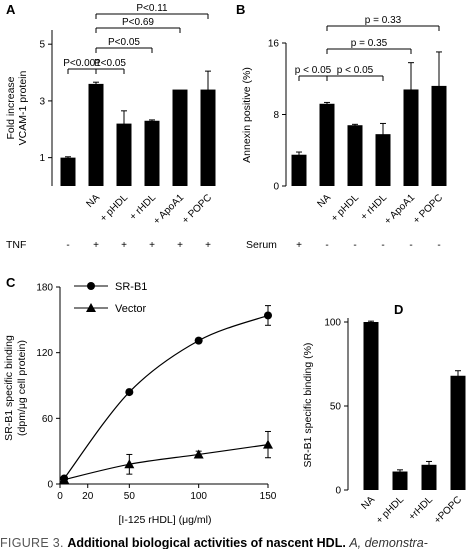 This screenshot has height=549, width=474. I want to click on panel-c-series-srb1-line, so click(166, 396).